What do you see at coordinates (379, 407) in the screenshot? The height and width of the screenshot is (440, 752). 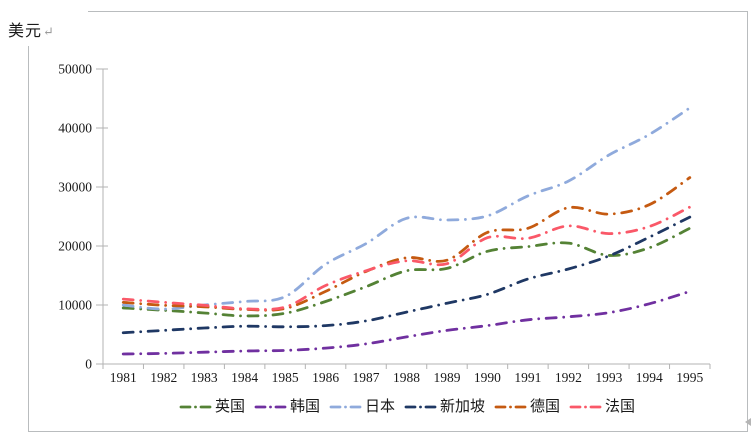 I see `legend-label: 日本` at bounding box center [379, 407].